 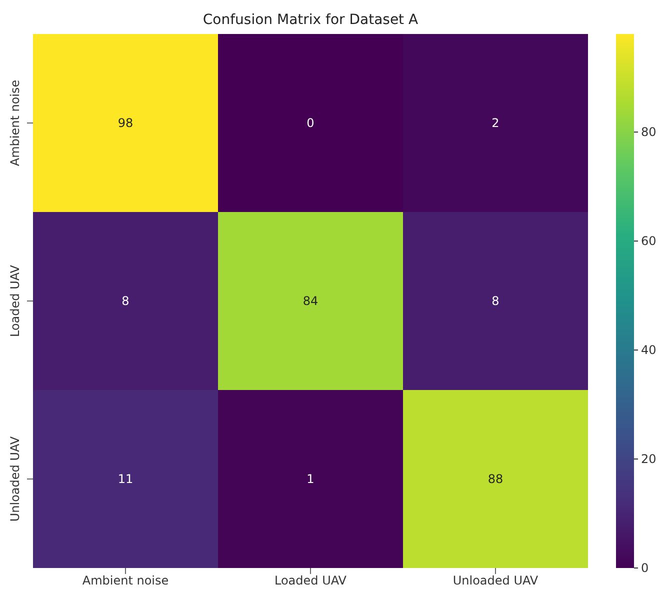 I want to click on y-tick-label: Loaded UAV, so click(x=15, y=301).